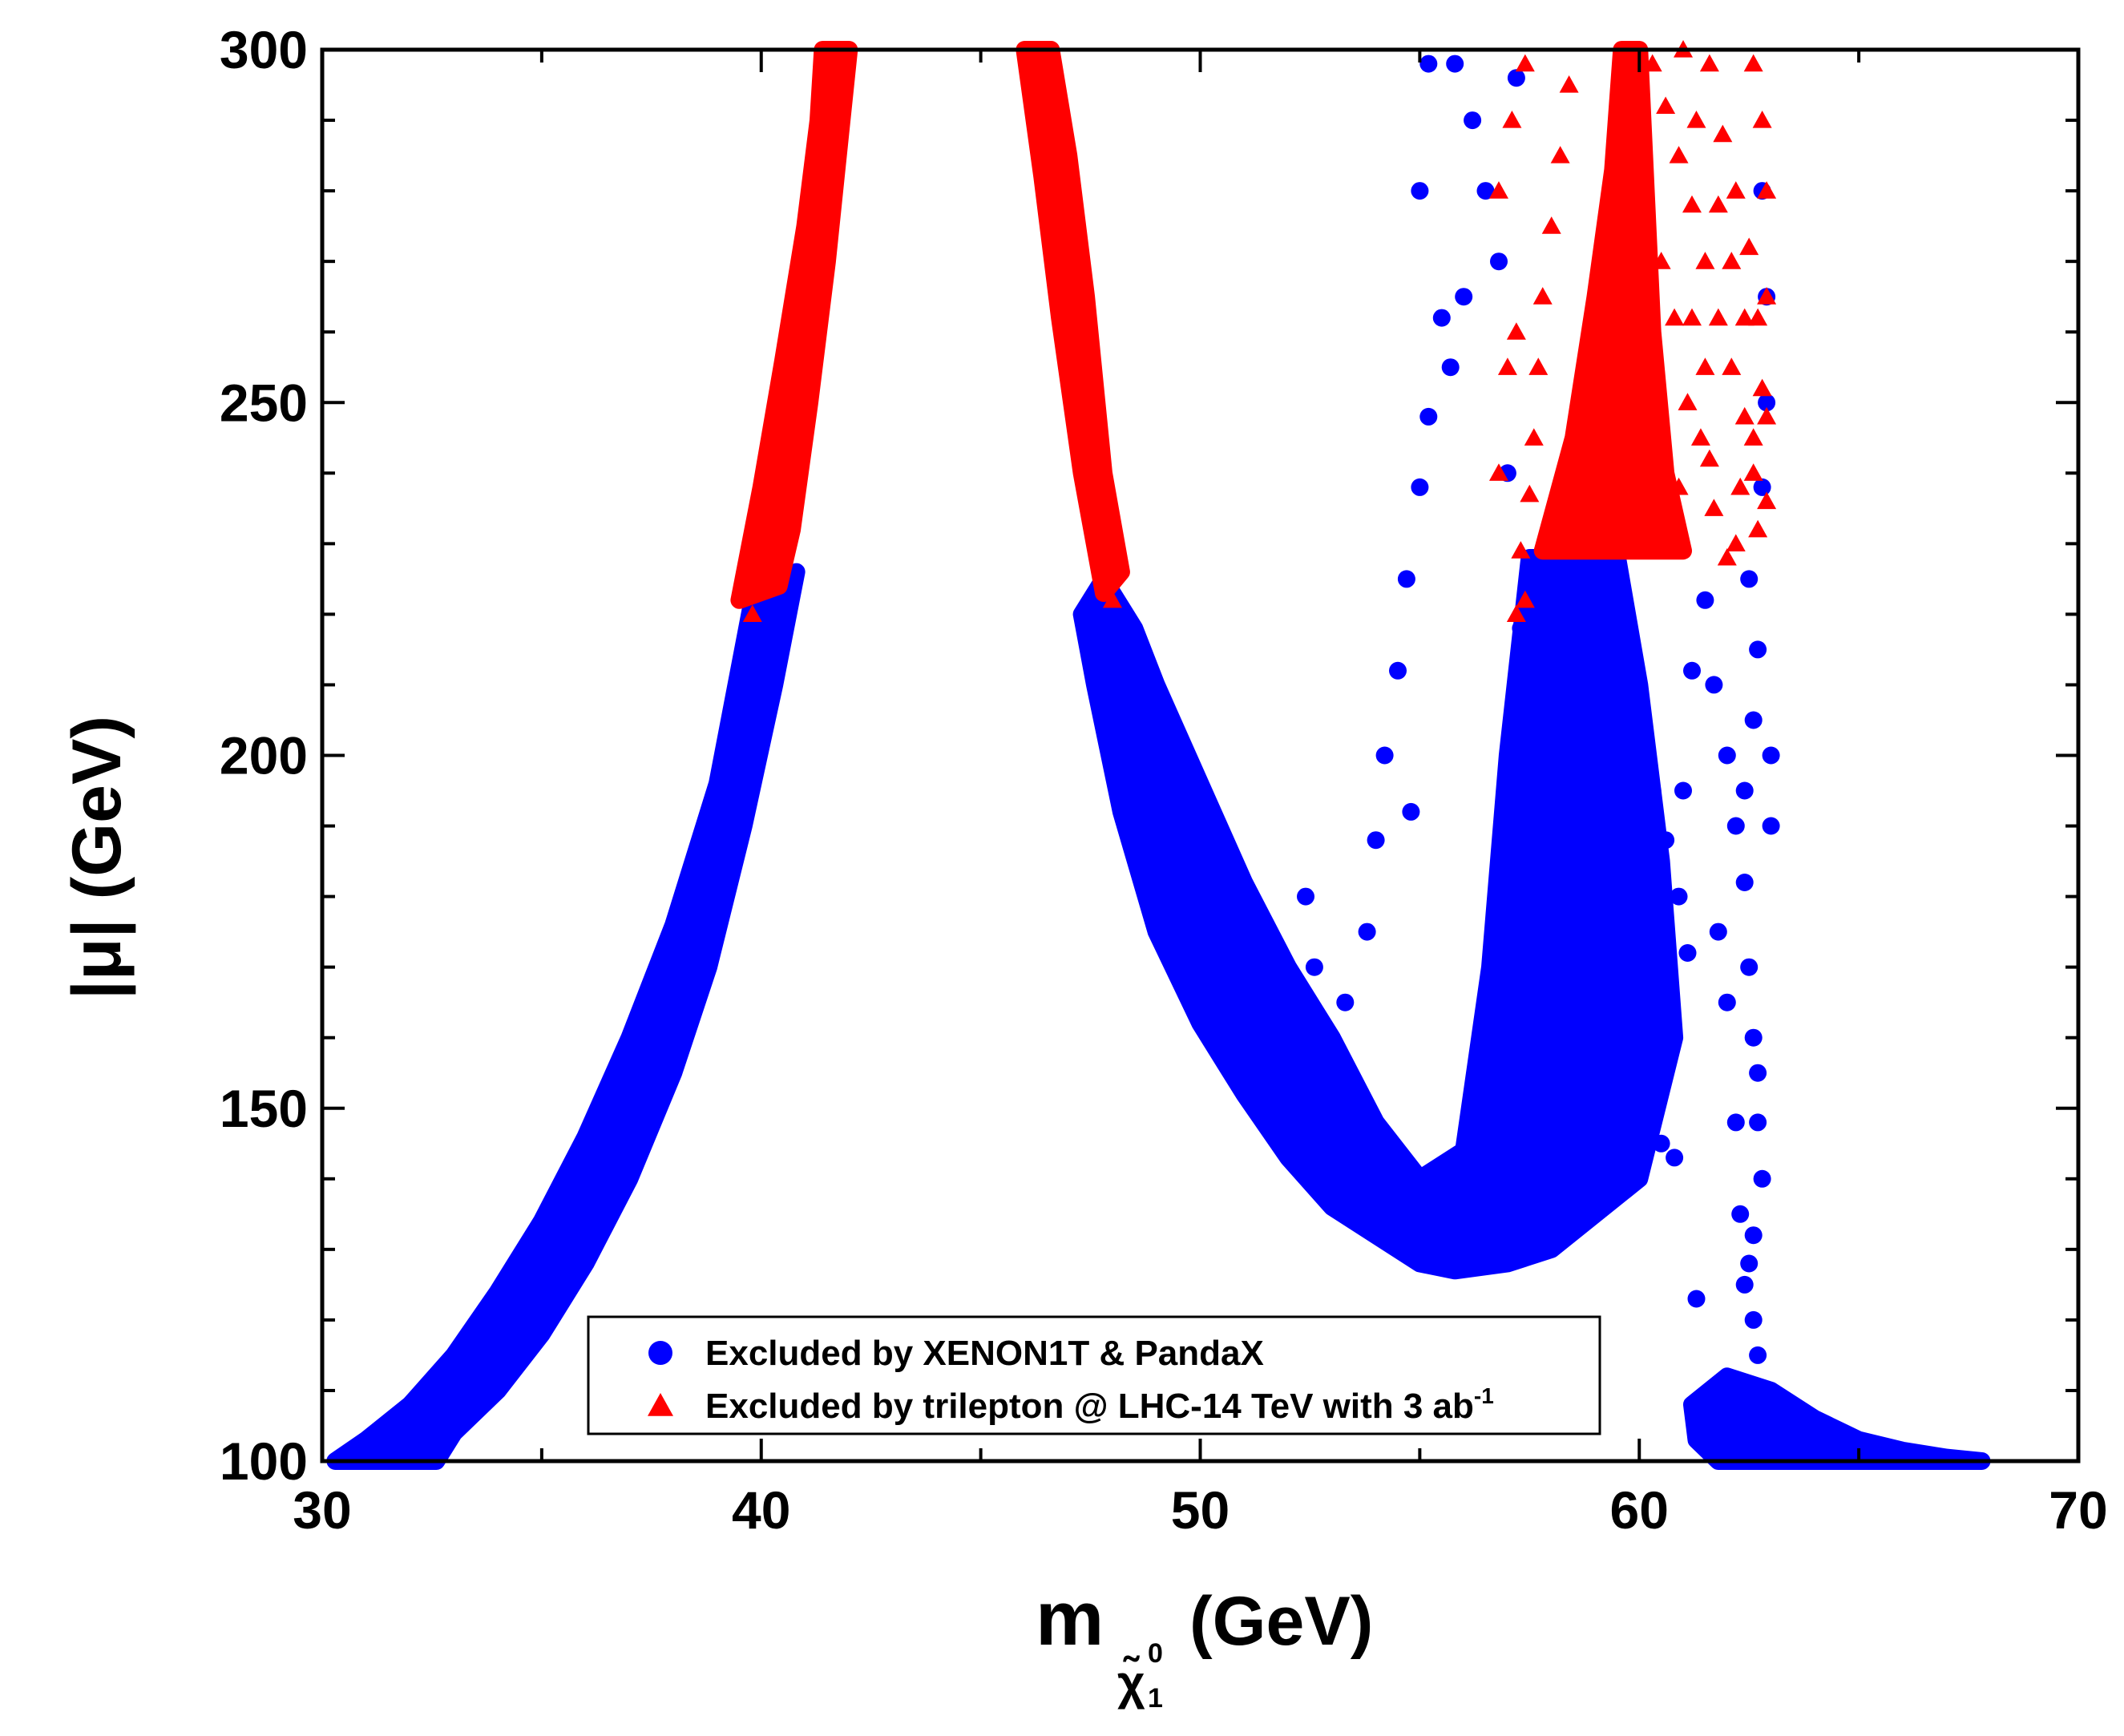  What do you see at coordinates (1070, 1618) in the screenshot?
I see `x-axis-title-main: m` at bounding box center [1070, 1618].